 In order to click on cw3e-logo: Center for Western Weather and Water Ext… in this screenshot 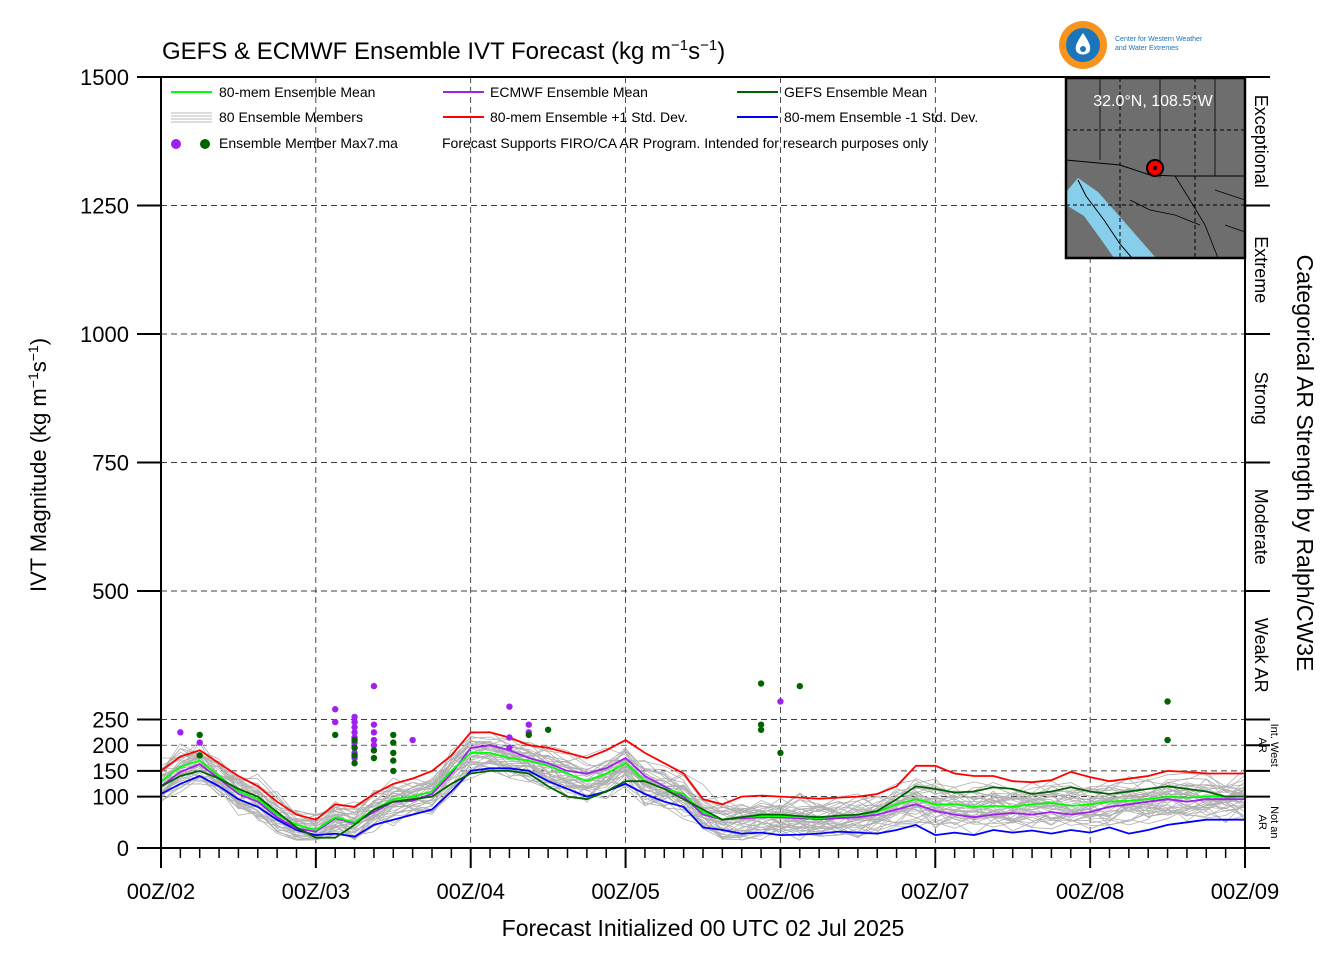, I will do `click(1131, 45)`.